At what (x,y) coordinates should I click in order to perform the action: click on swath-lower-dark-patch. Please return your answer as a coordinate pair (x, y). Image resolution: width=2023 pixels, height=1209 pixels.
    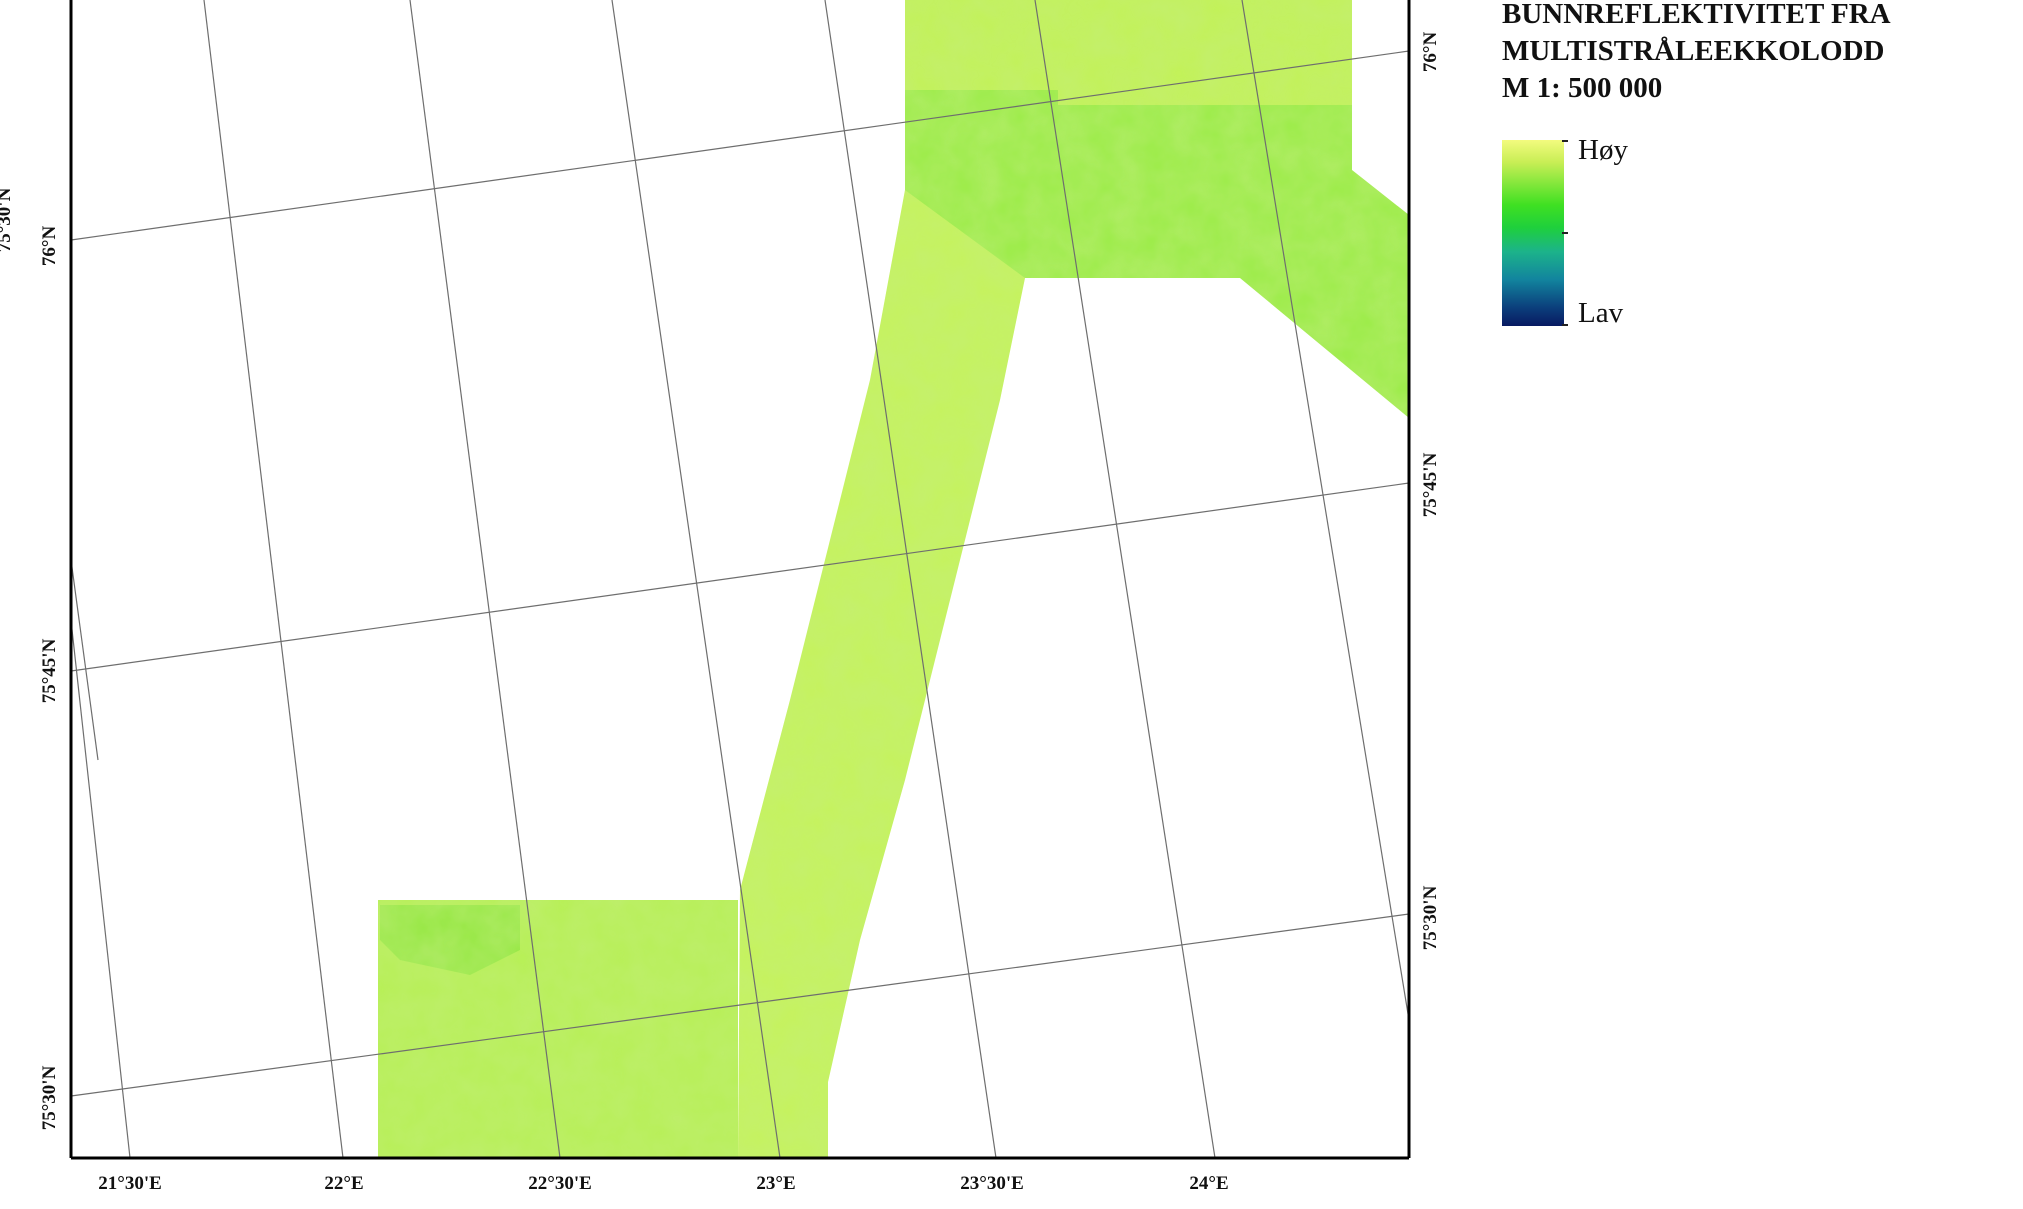
    Looking at the image, I should click on (450, 940).